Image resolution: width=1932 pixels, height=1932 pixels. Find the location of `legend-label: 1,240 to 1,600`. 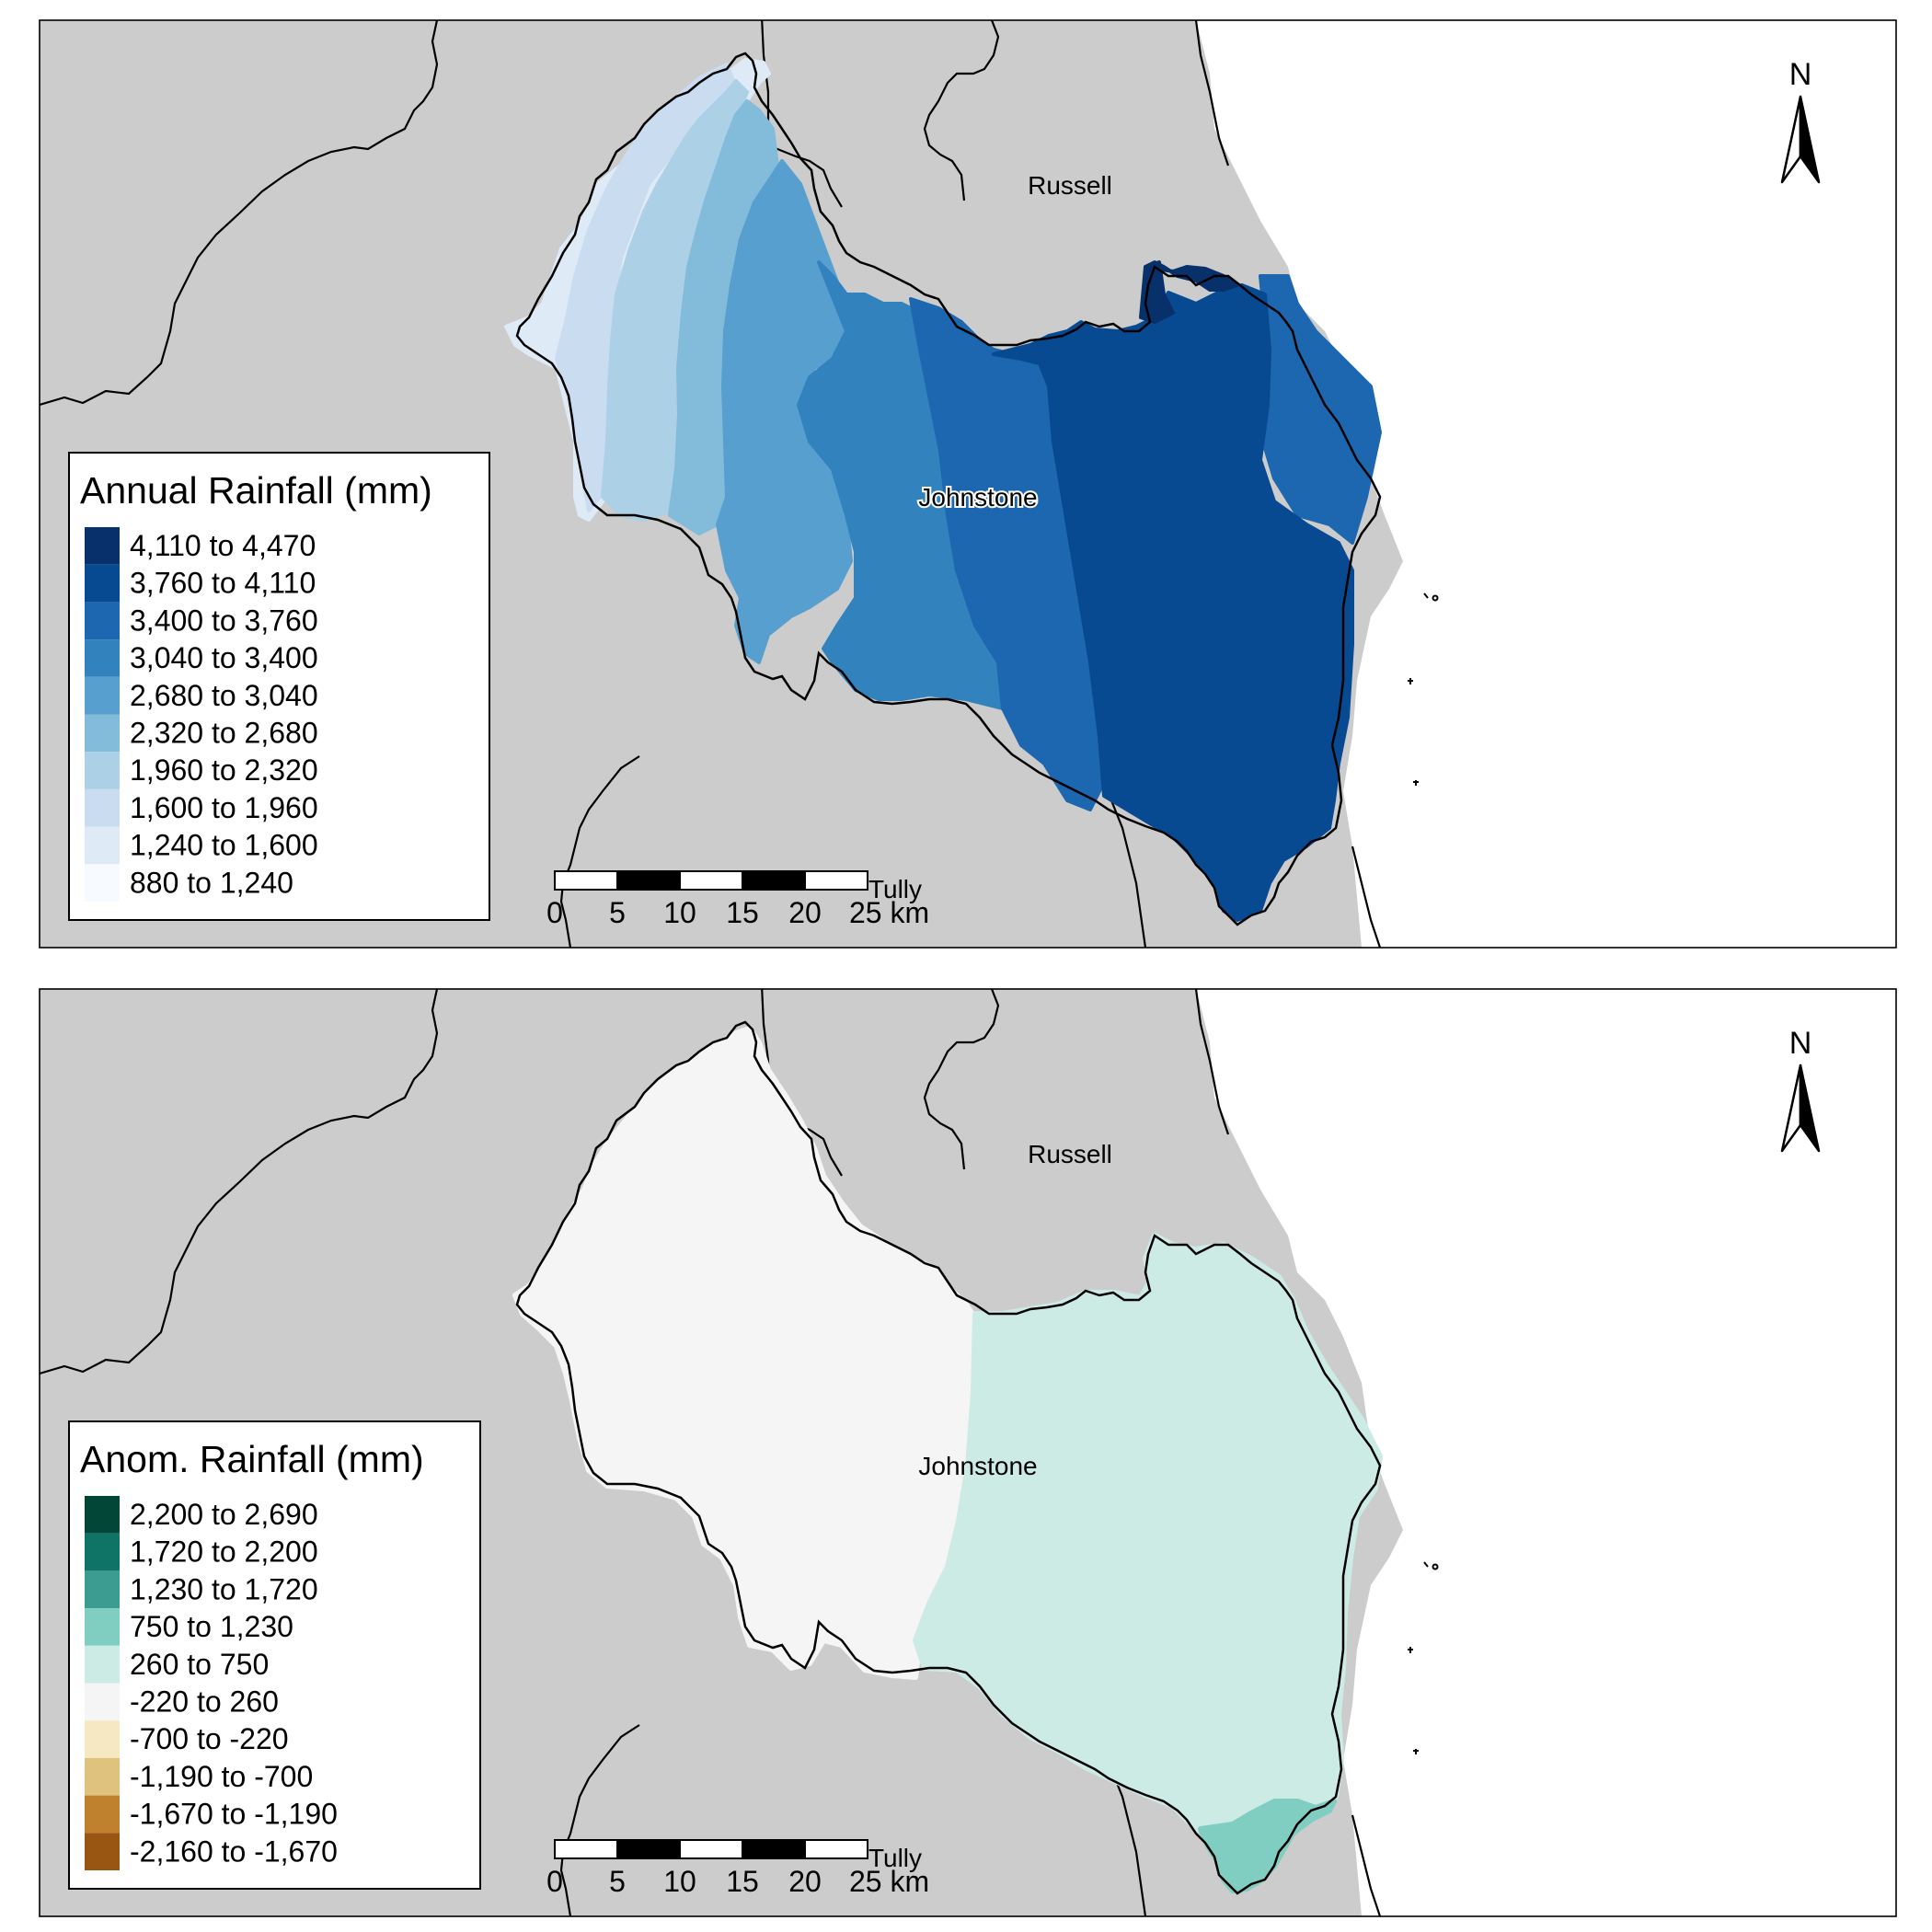

legend-label: 1,240 to 1,600 is located at coordinates (224, 845).